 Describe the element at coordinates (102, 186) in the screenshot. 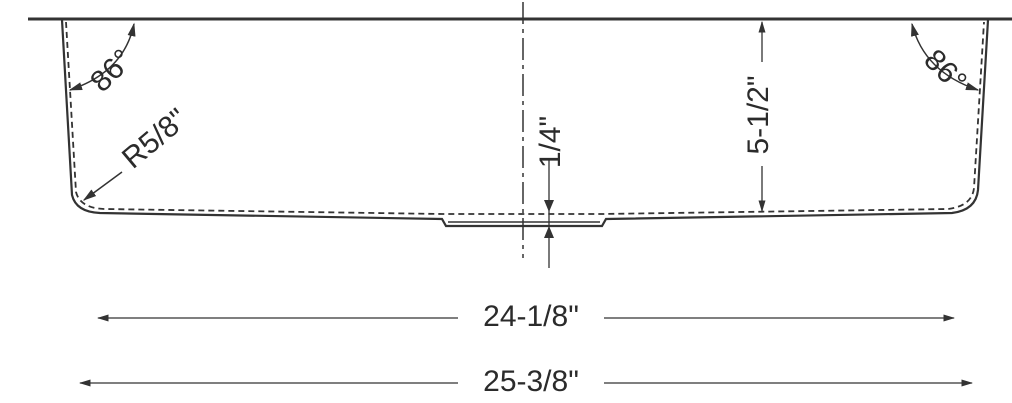

I see `radius-leader` at that location.